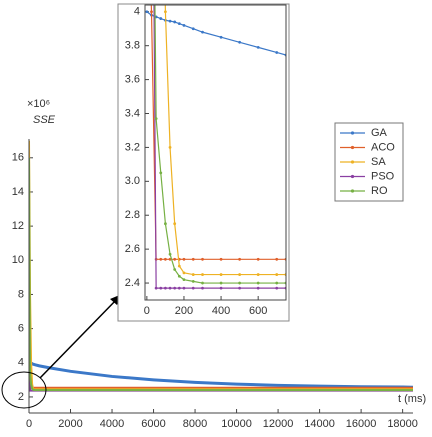  Describe the element at coordinates (18, 260) in the screenshot. I see `y-tick-label: 10` at that location.